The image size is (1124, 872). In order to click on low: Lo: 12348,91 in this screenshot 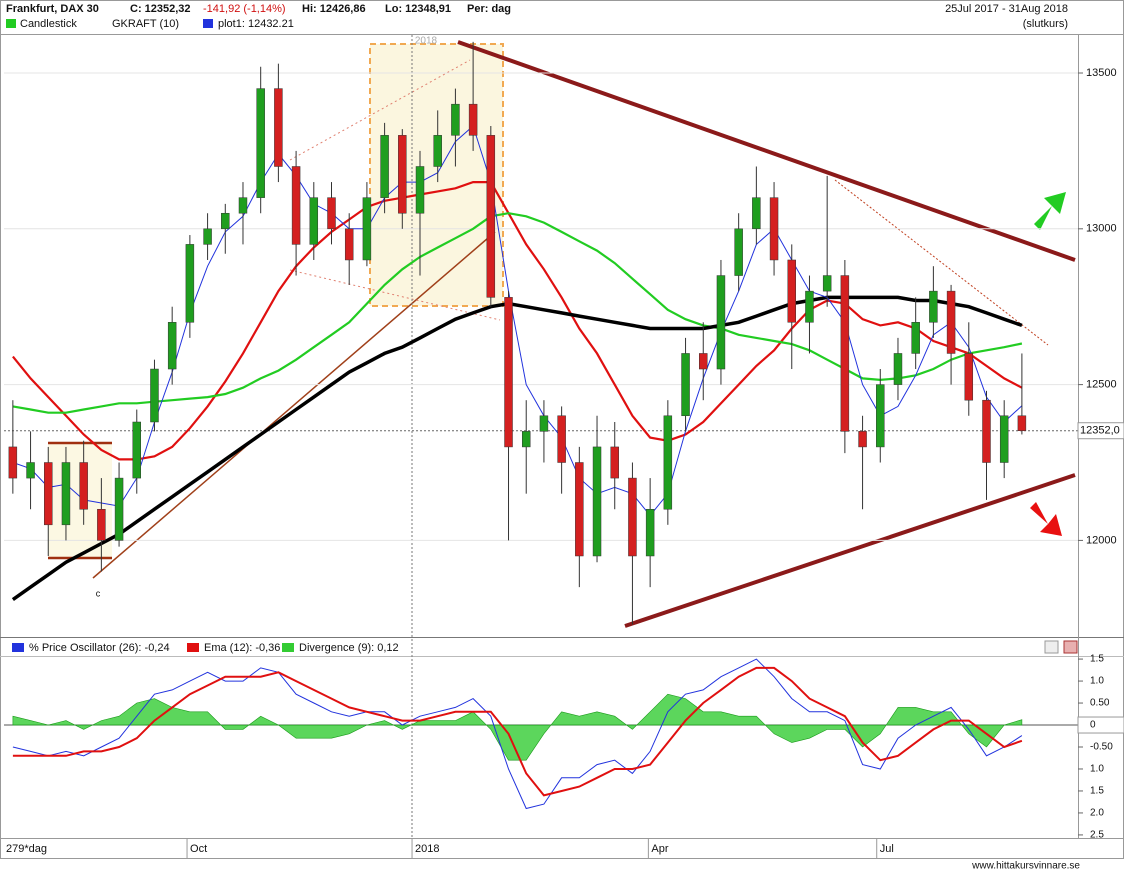, I will do `click(418, 9)`.